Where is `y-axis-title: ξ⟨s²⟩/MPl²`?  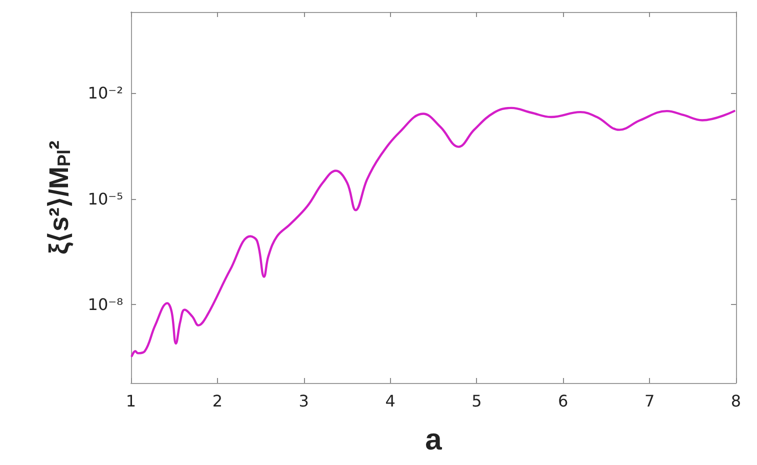 y-axis-title: ξ⟨s²⟩/MPl² is located at coordinates (59, 197).